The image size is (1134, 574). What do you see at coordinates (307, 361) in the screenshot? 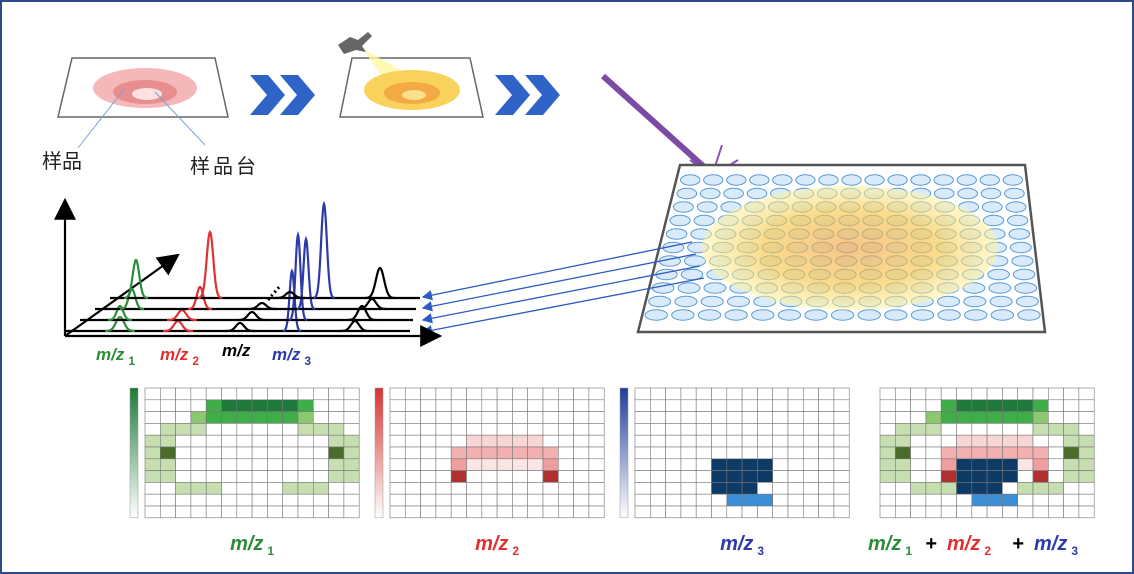
I see `mz-sub: 3` at bounding box center [307, 361].